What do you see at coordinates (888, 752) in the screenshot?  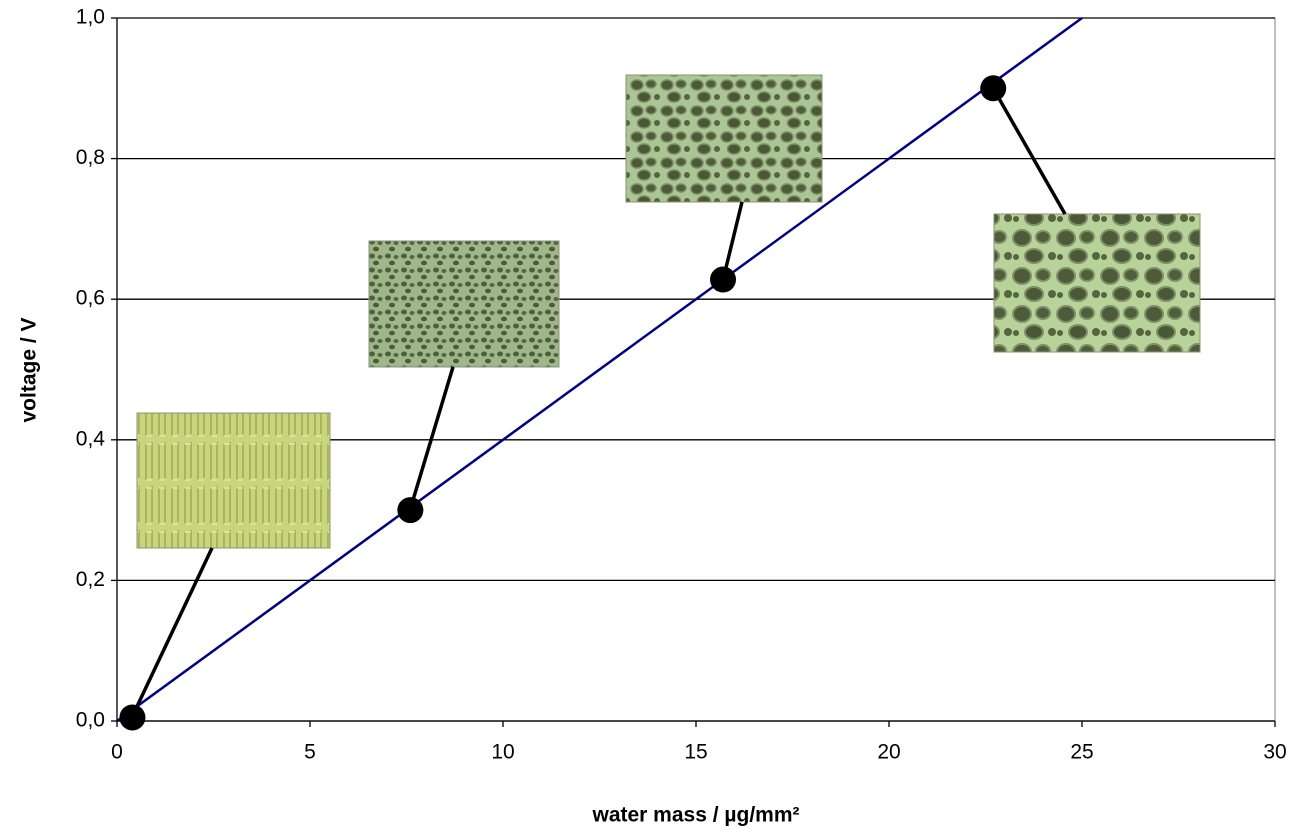 I see `x-tick-label: 20` at bounding box center [888, 752].